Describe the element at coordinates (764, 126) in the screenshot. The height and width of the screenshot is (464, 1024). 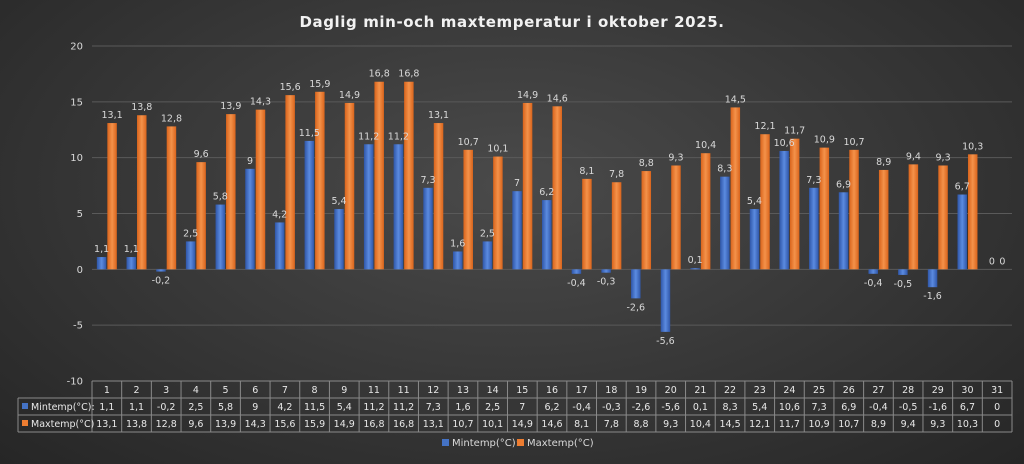
I see `label-max-temp: 12,1` at that location.